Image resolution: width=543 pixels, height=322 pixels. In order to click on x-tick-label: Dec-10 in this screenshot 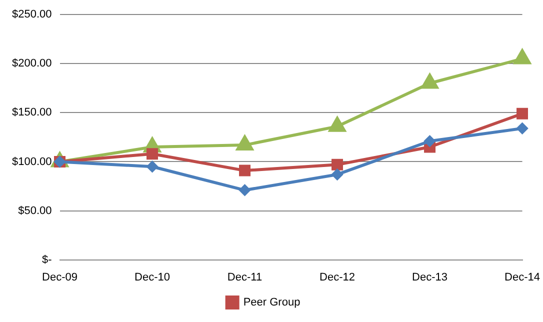, I will do `click(152, 277)`.